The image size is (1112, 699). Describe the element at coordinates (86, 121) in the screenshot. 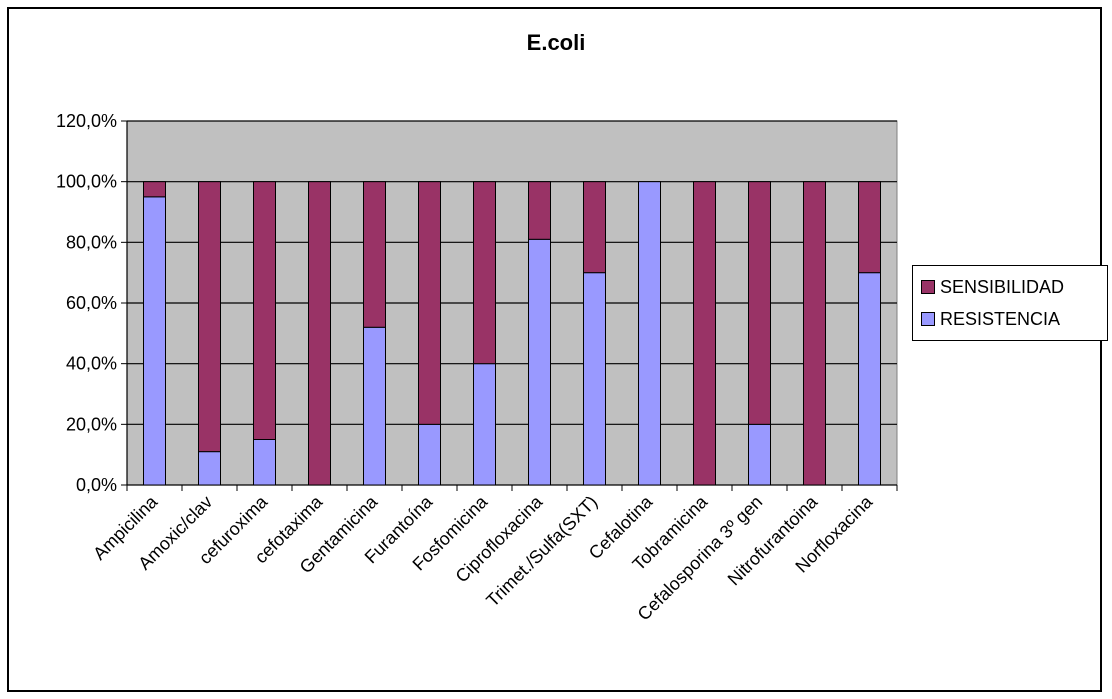

I see `y-tick-label: 120,0%` at that location.